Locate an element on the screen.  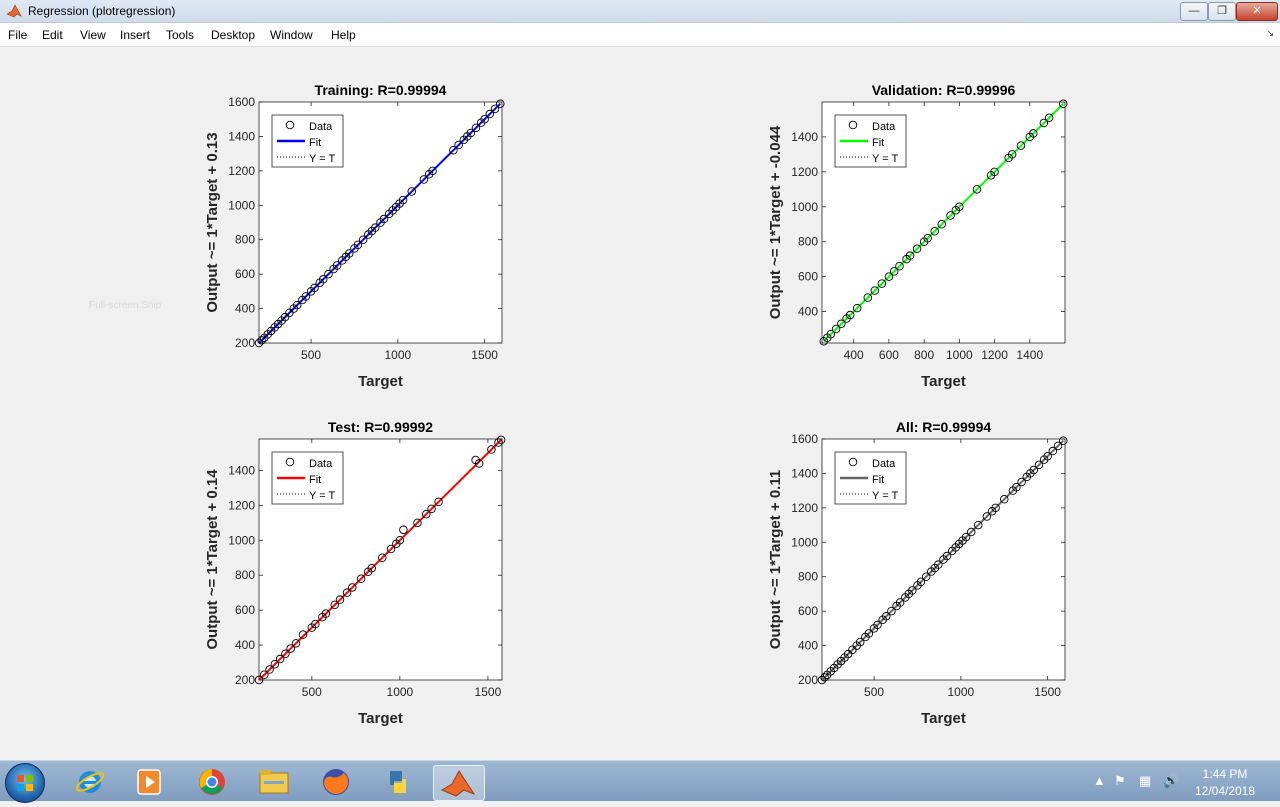
chrome-icon is located at coordinates (212, 782).